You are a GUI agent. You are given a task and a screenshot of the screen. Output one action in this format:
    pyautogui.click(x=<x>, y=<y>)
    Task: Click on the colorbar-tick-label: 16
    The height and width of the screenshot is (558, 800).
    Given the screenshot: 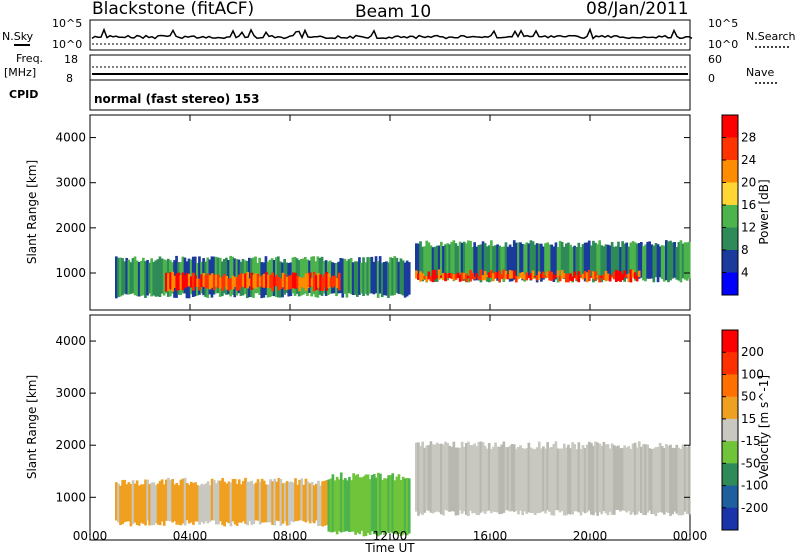 What is the action you would take?
    pyautogui.click(x=748, y=205)
    